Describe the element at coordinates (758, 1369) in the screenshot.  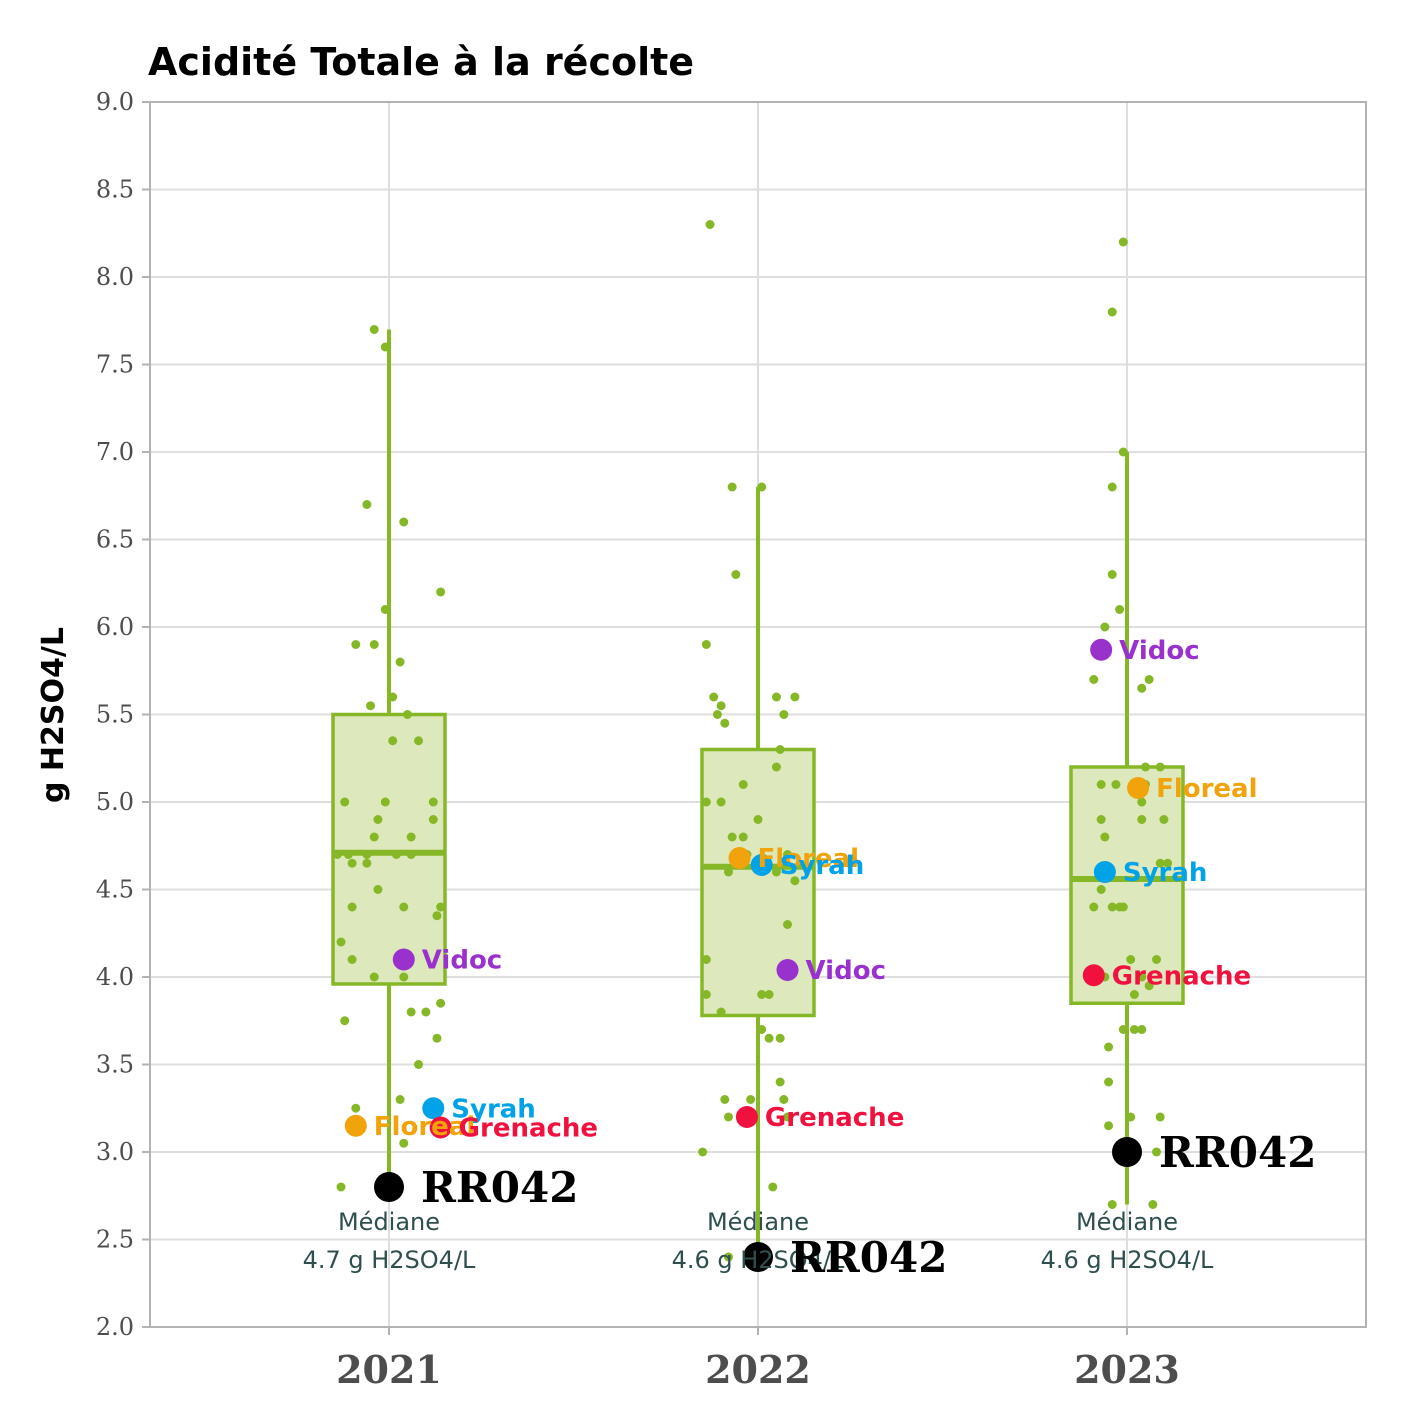
I see `x-tick-label: 2022` at that location.